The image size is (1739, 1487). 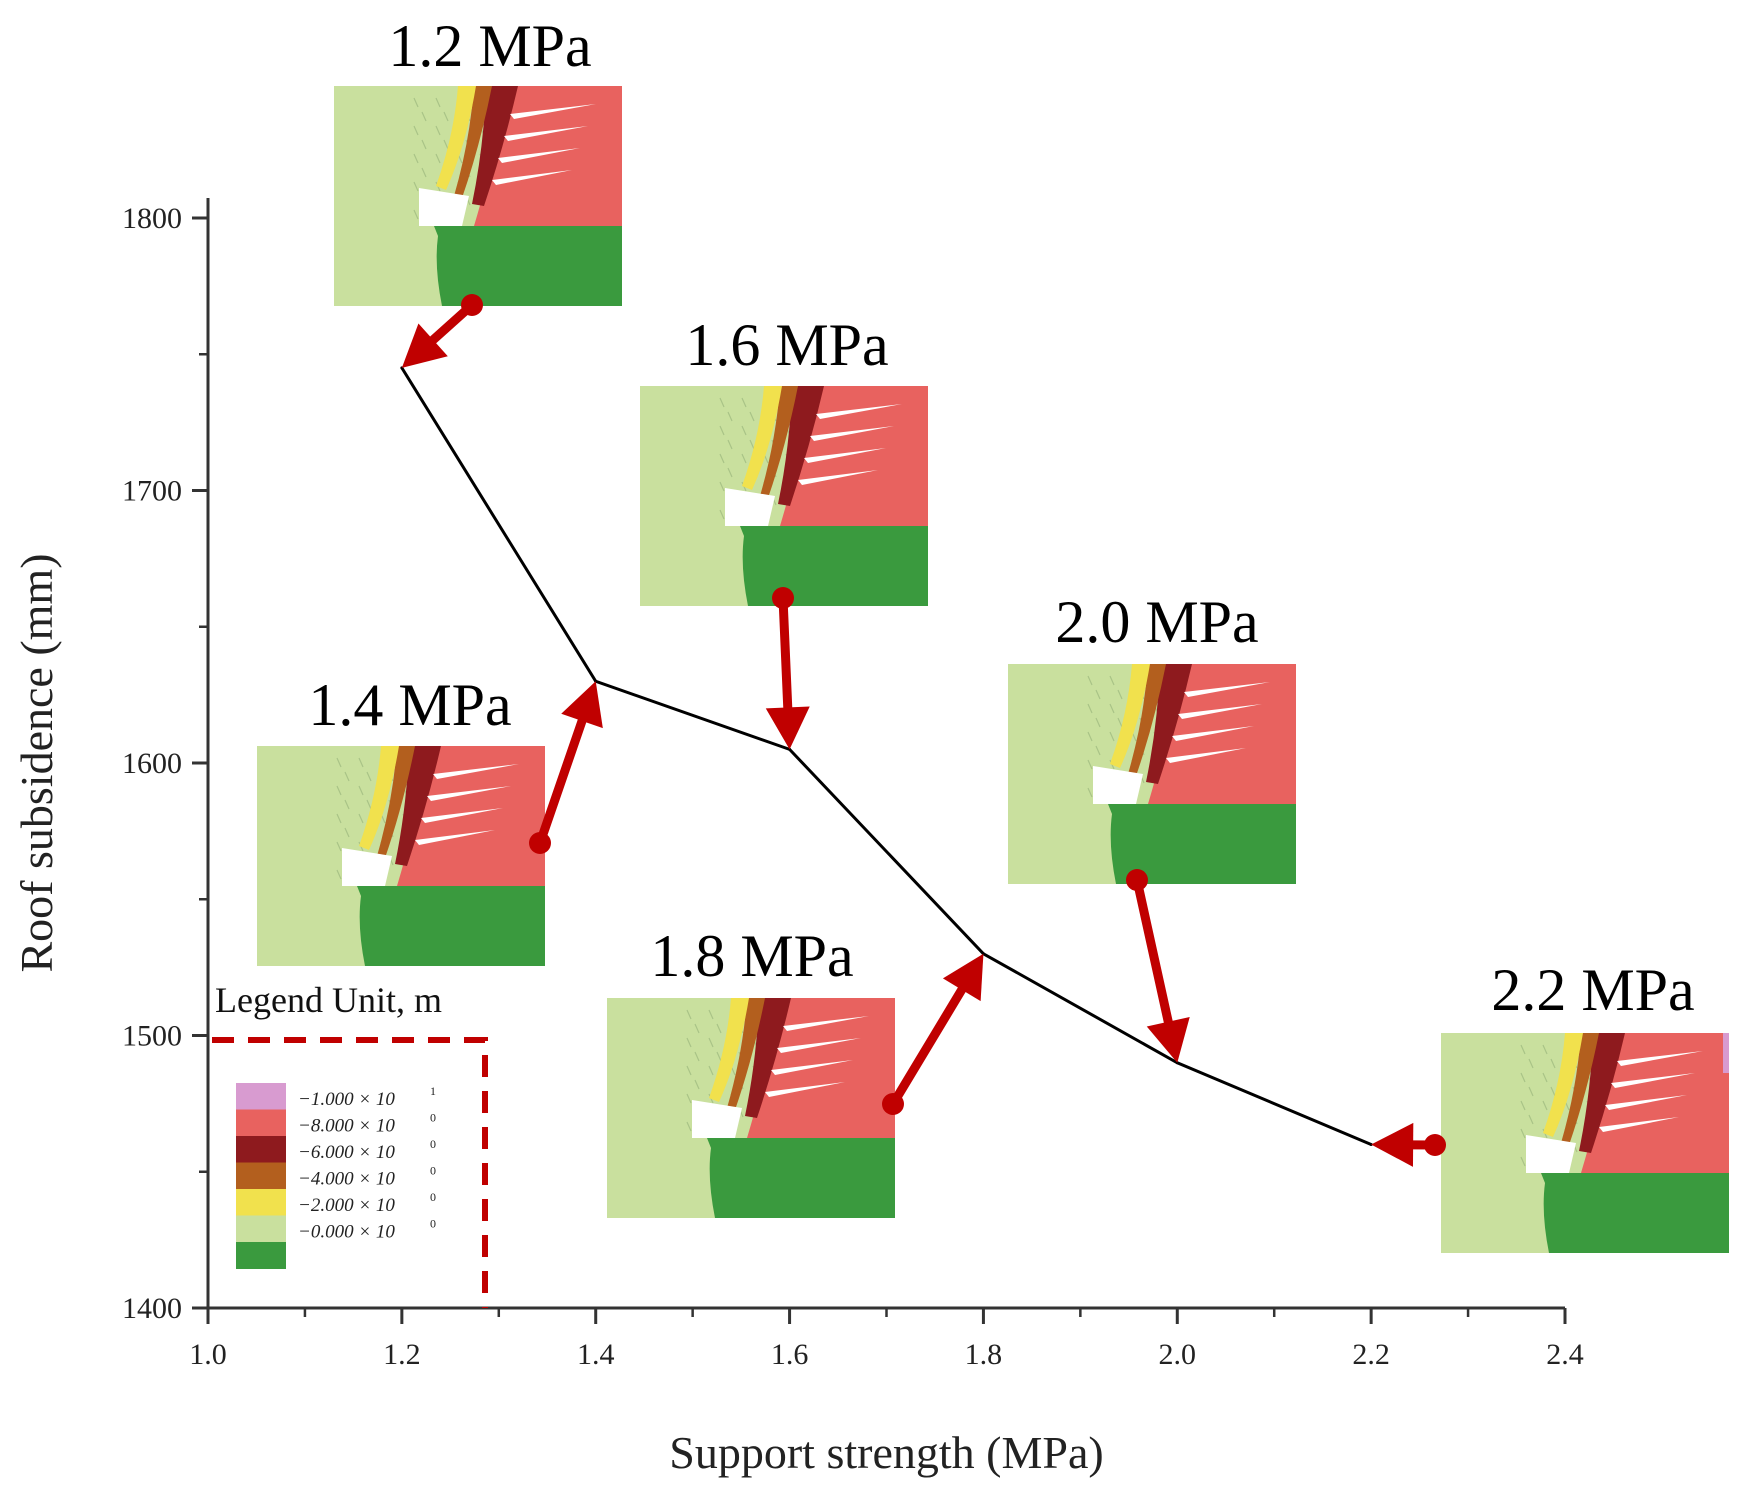 I want to click on inset-label: 1.8 MPa, so click(x=751, y=956).